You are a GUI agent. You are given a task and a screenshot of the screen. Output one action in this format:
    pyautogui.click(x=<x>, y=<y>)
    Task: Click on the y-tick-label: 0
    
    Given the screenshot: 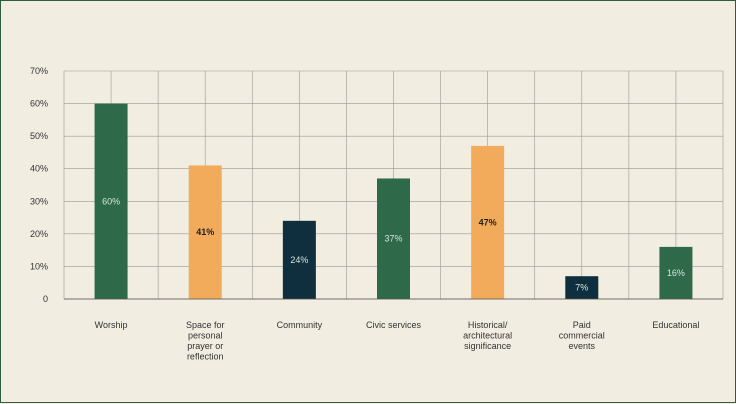 What is the action you would take?
    pyautogui.click(x=45, y=299)
    